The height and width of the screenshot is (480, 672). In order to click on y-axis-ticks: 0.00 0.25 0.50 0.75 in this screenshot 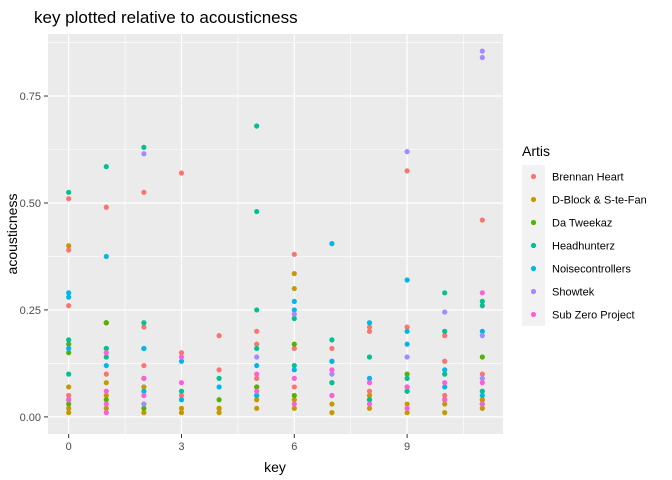, I will do `click(34, 257)`.